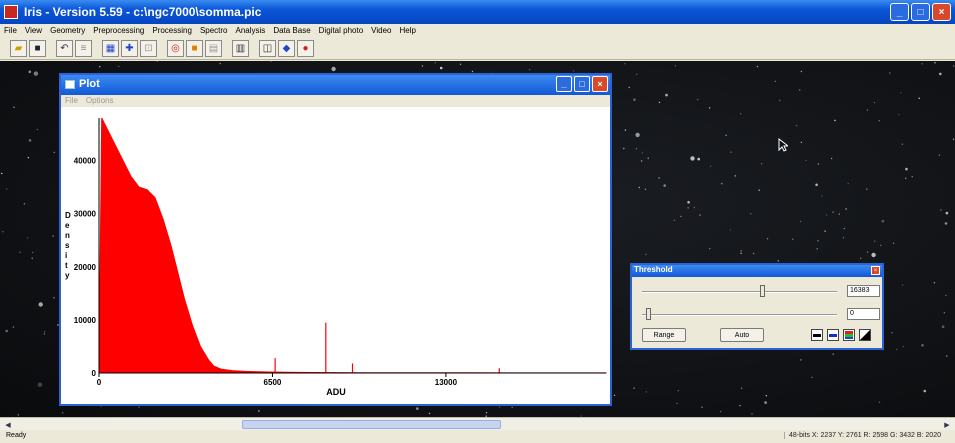 The image size is (955, 443). What do you see at coordinates (66, 255) in the screenshot?
I see `y-axis-label-char: i` at bounding box center [66, 255].